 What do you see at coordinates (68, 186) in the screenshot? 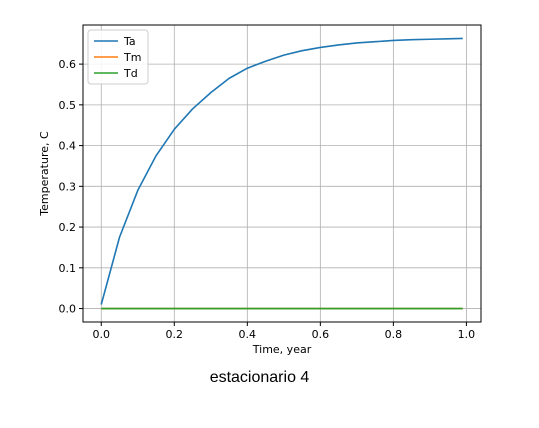
I see `y-tick-label: 0.3` at bounding box center [68, 186].